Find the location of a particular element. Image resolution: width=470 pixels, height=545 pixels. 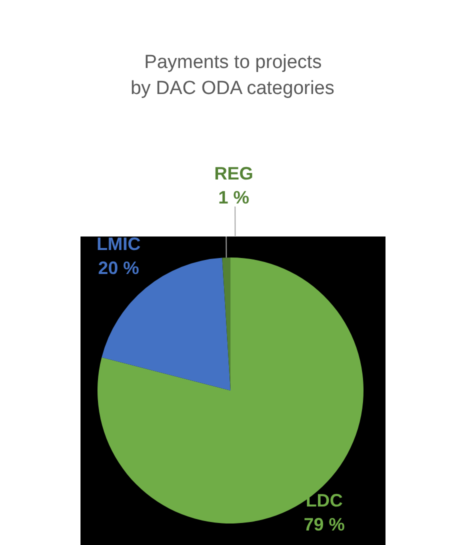

slice-label: LMIC is located at coordinates (118, 244).